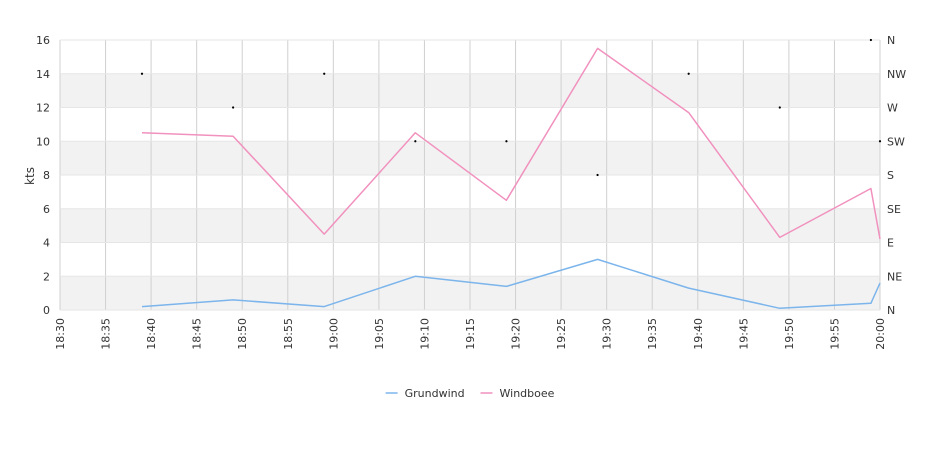 The width and height of the screenshot is (940, 454). Describe the element at coordinates (46, 276) in the screenshot. I see `y-tick-label: 2` at that location.